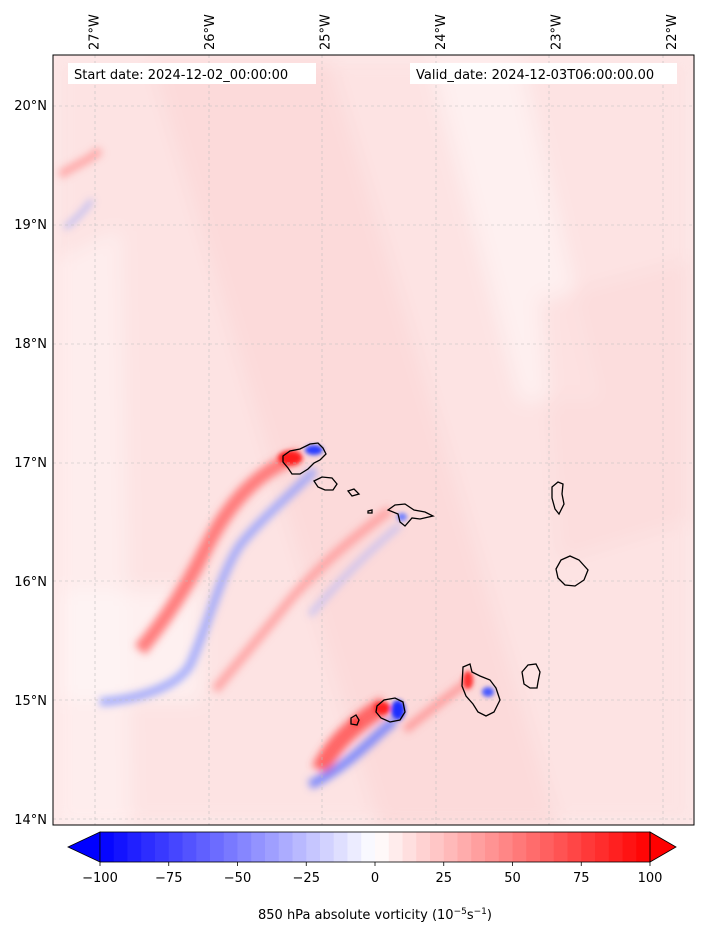  I want to click on island-sao-nicolau, so click(410, 515).